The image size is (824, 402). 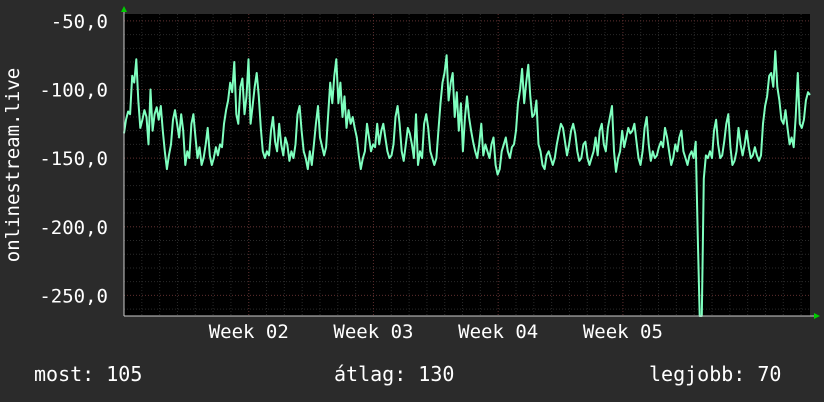 What do you see at coordinates (13, 165) in the screenshot?
I see `y-axis-label: onlinestream.live` at bounding box center [13, 165].